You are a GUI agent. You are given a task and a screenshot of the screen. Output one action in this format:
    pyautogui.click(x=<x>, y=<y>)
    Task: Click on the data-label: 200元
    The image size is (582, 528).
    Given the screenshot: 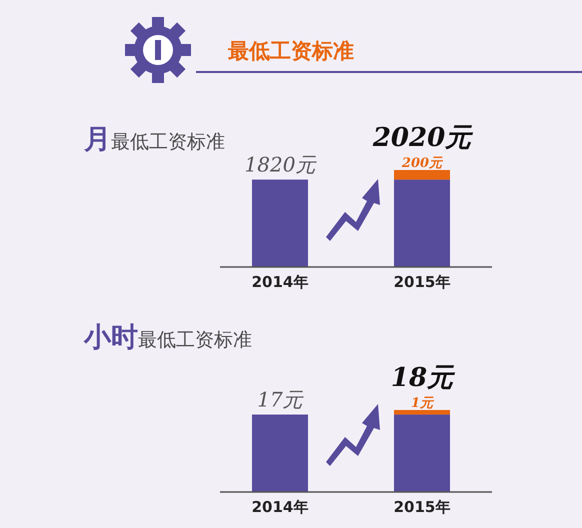 What is the action you would take?
    pyautogui.click(x=422, y=163)
    